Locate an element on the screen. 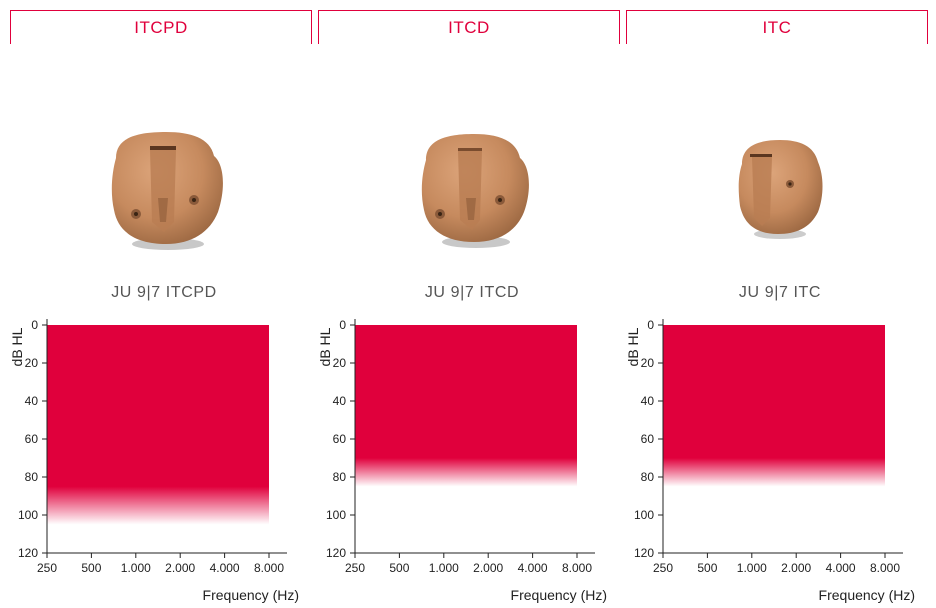 The width and height of the screenshot is (936, 608). column-title: ITCD is located at coordinates (469, 27).